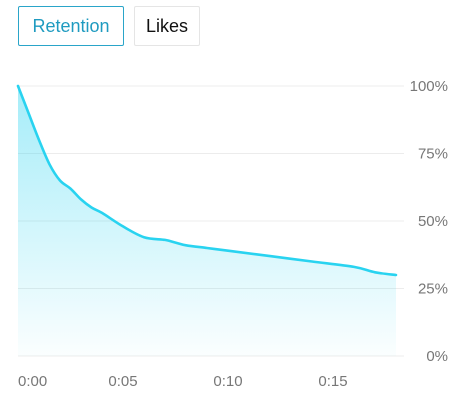 Image resolution: width=472 pixels, height=413 pixels. What do you see at coordinates (332, 381) in the screenshot?
I see `x-tick-label: 0:15` at bounding box center [332, 381].